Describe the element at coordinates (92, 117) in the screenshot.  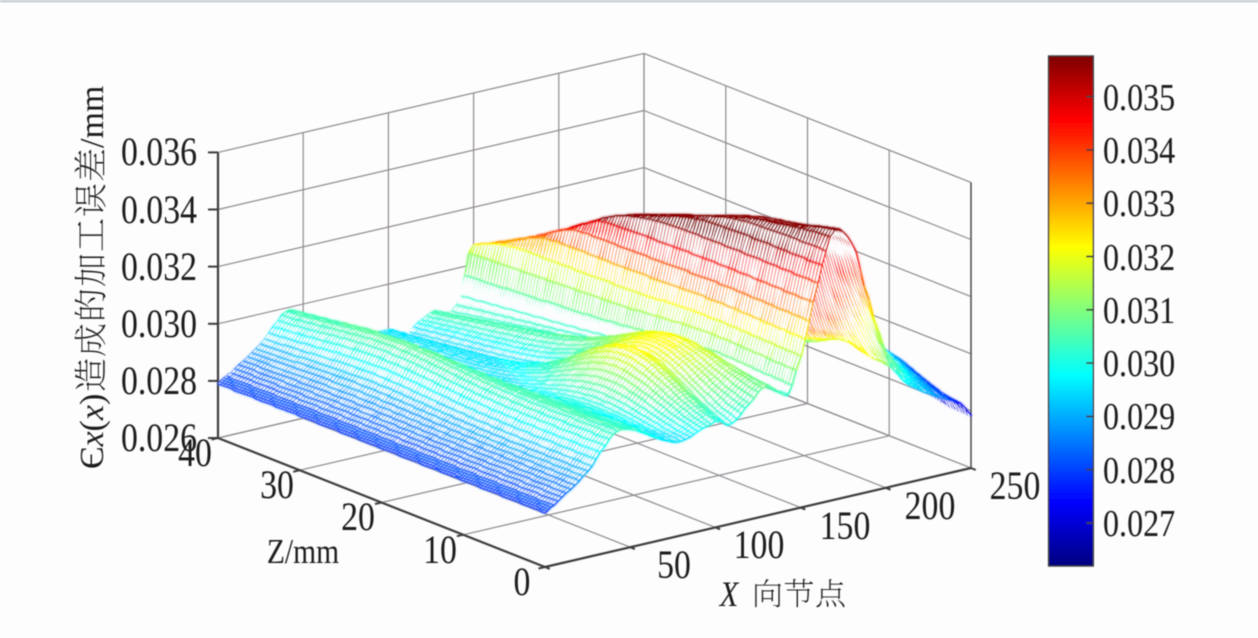
I see `svg-text: /mm` at that location.